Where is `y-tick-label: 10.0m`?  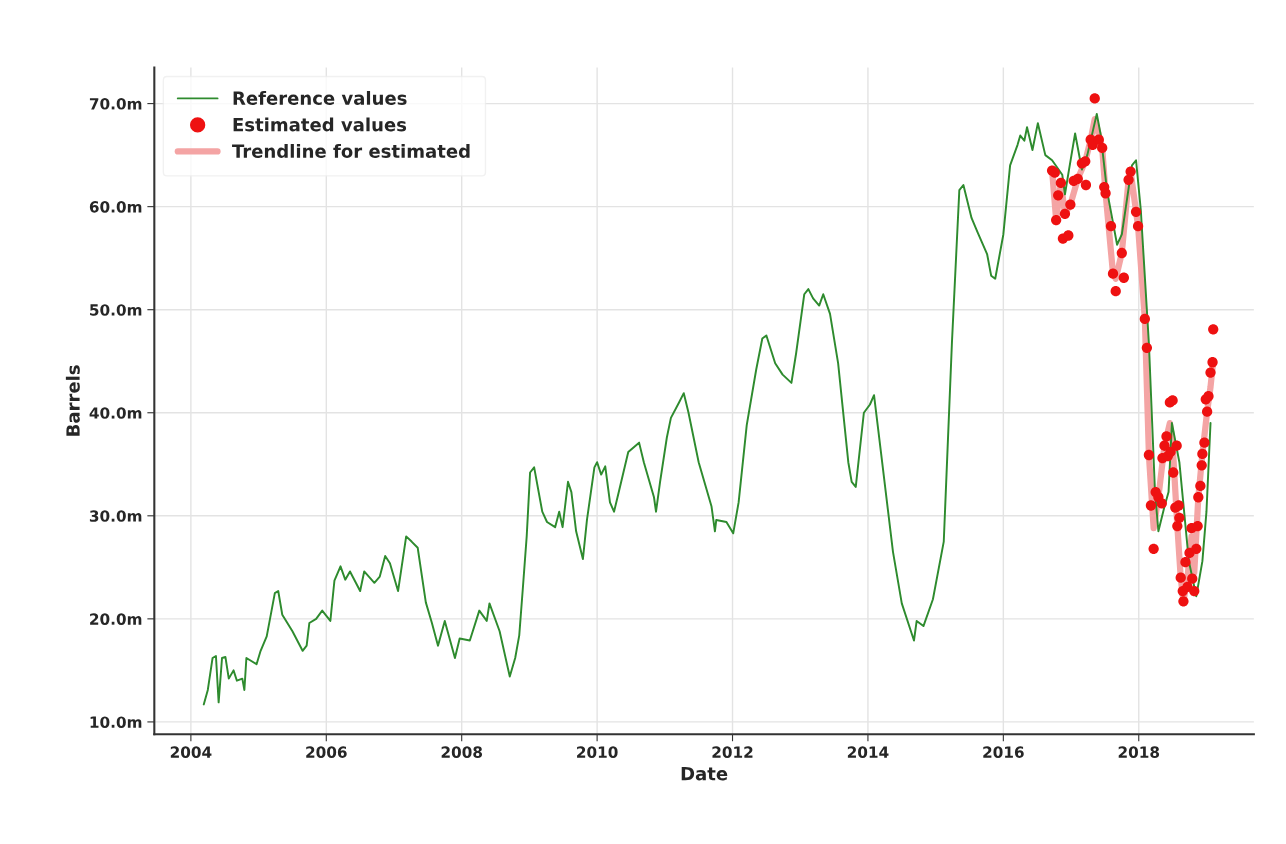 y-tick-label: 10.0m is located at coordinates (116, 722).